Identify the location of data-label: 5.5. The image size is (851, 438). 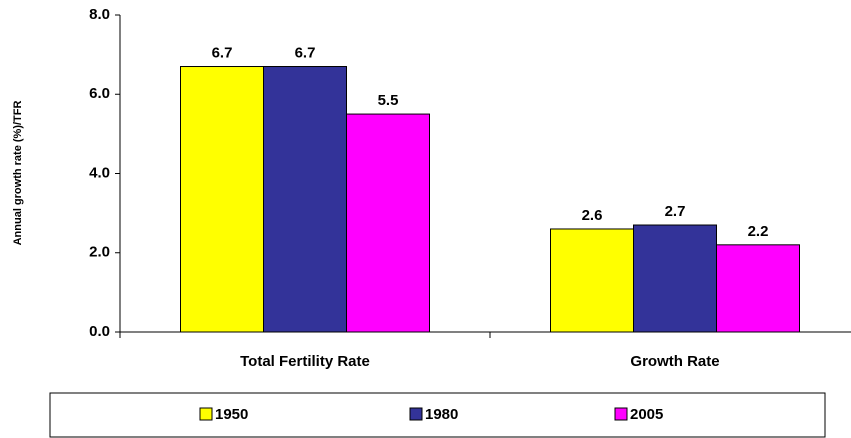
(388, 100).